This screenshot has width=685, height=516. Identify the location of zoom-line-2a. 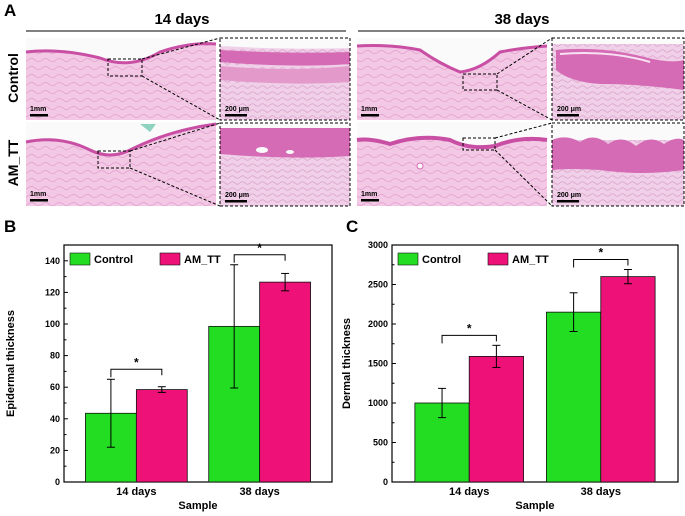
(175, 137).